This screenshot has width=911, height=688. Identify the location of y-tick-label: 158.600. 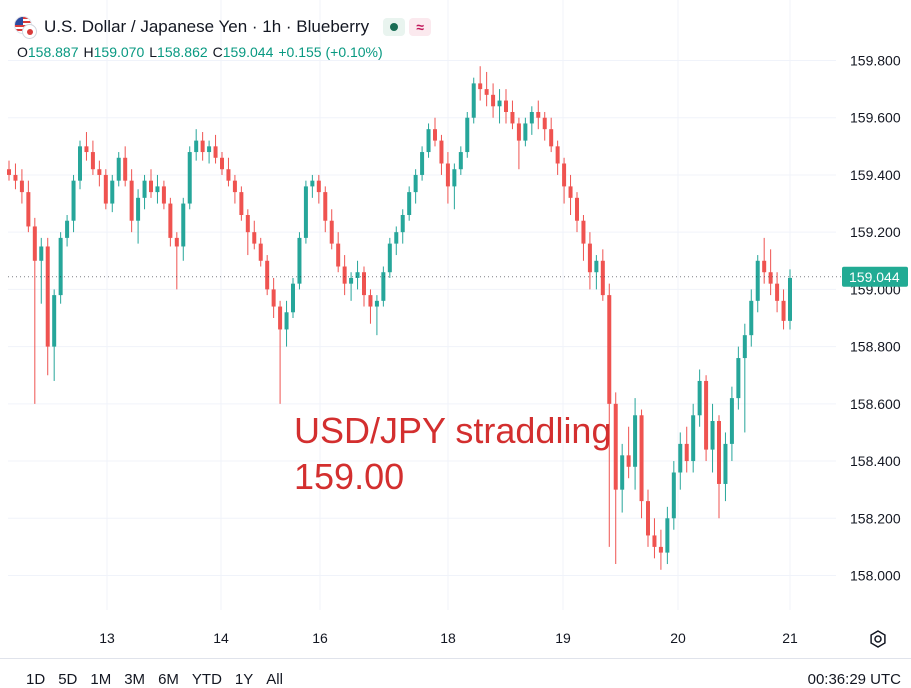
(875, 404).